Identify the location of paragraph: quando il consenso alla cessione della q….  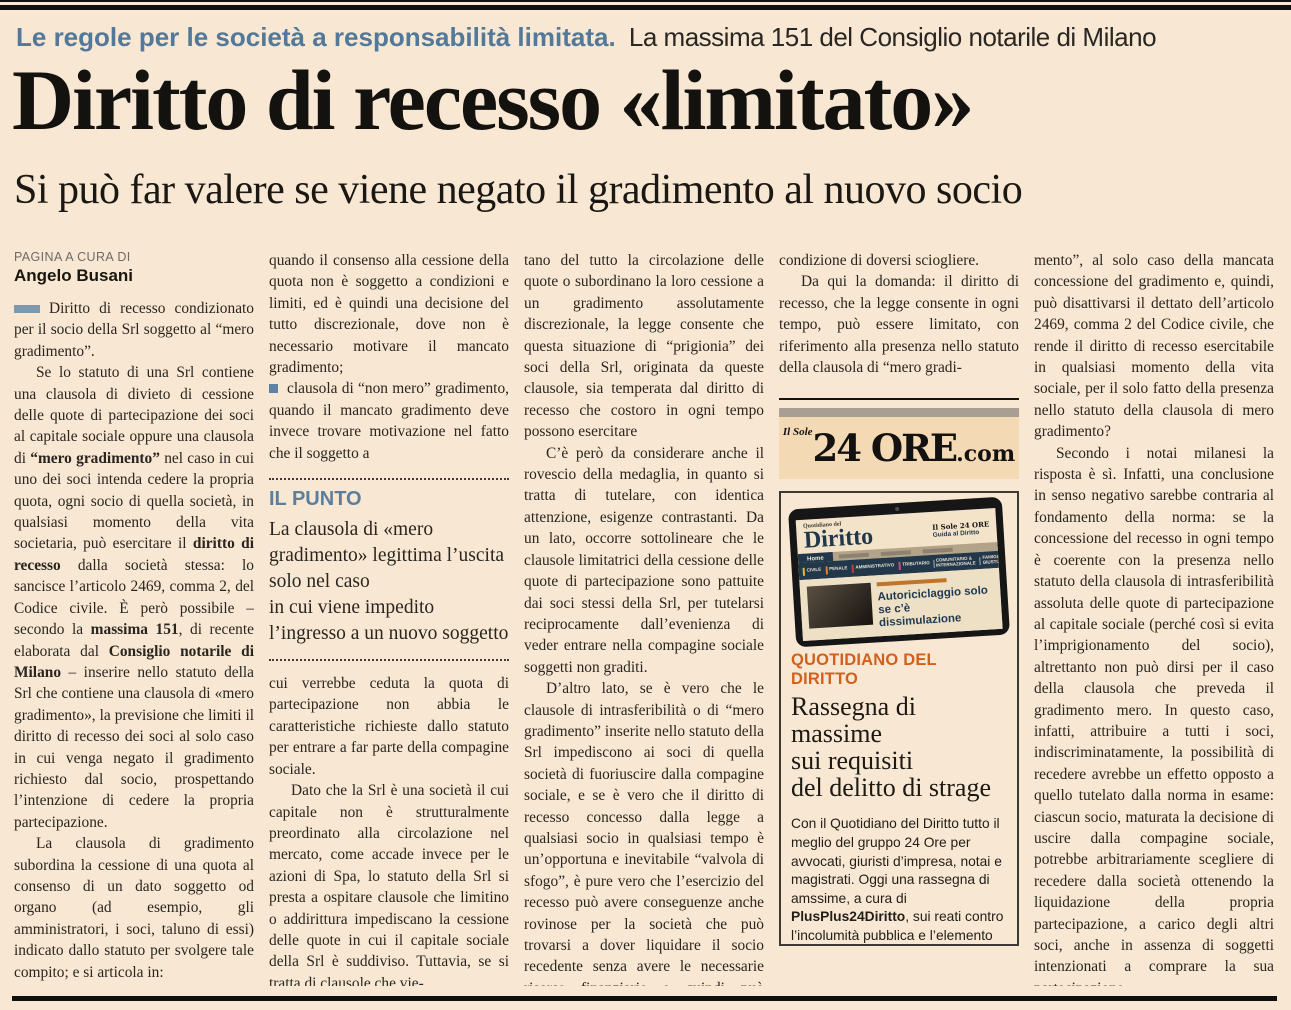
(389, 314).